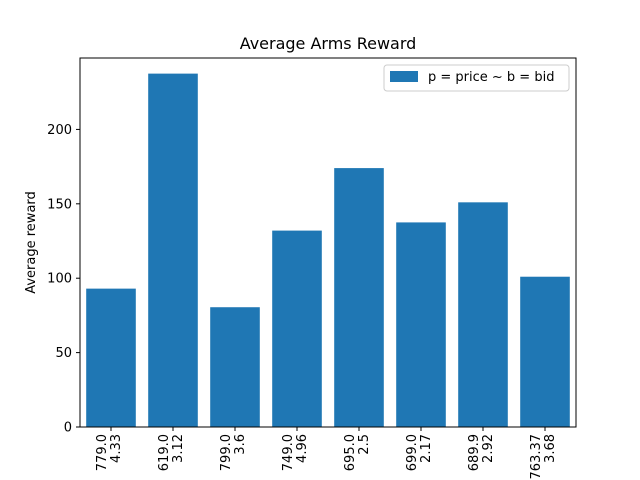 The image size is (640, 480). I want to click on y-tick-label-1: 50, so click(63, 353).